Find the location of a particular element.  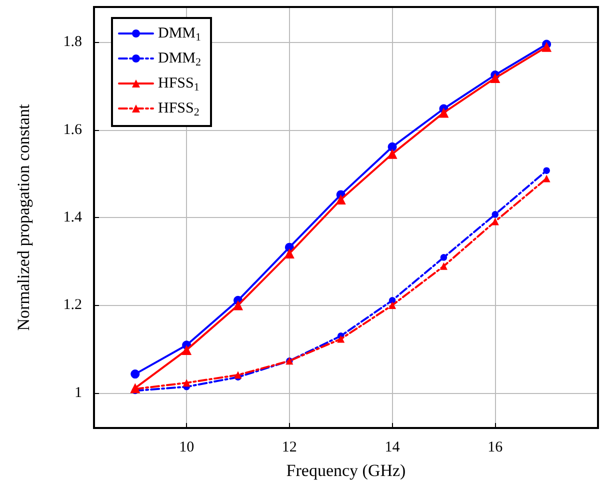

x-axis-title: Frequency (GHz) is located at coordinates (346, 470).